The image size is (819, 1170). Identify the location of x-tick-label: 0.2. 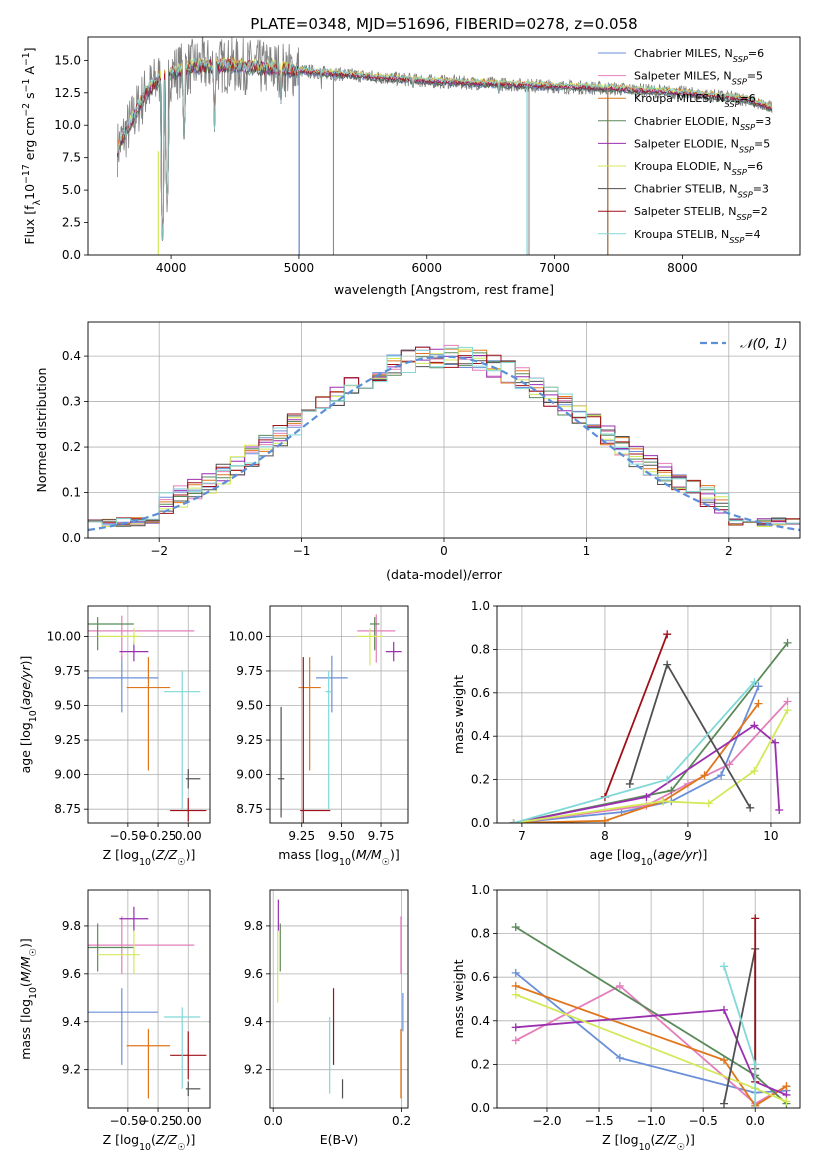
(401, 1121).